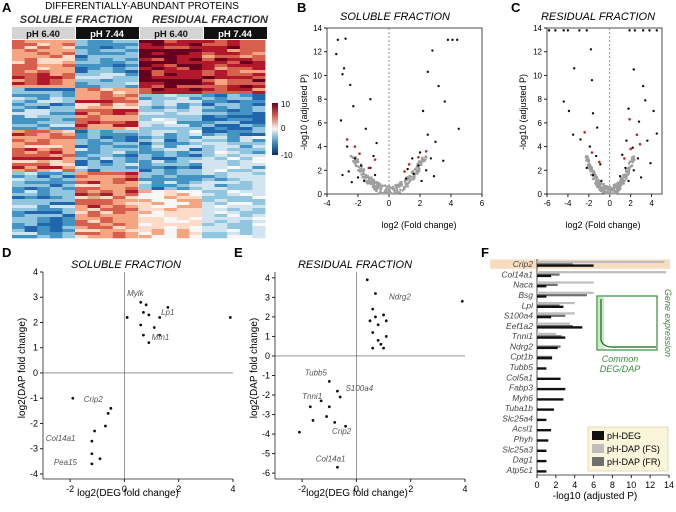 This screenshot has height=512, width=676. Describe the element at coordinates (267, 336) in the screenshot. I see `y-tick-label: 1` at that location.